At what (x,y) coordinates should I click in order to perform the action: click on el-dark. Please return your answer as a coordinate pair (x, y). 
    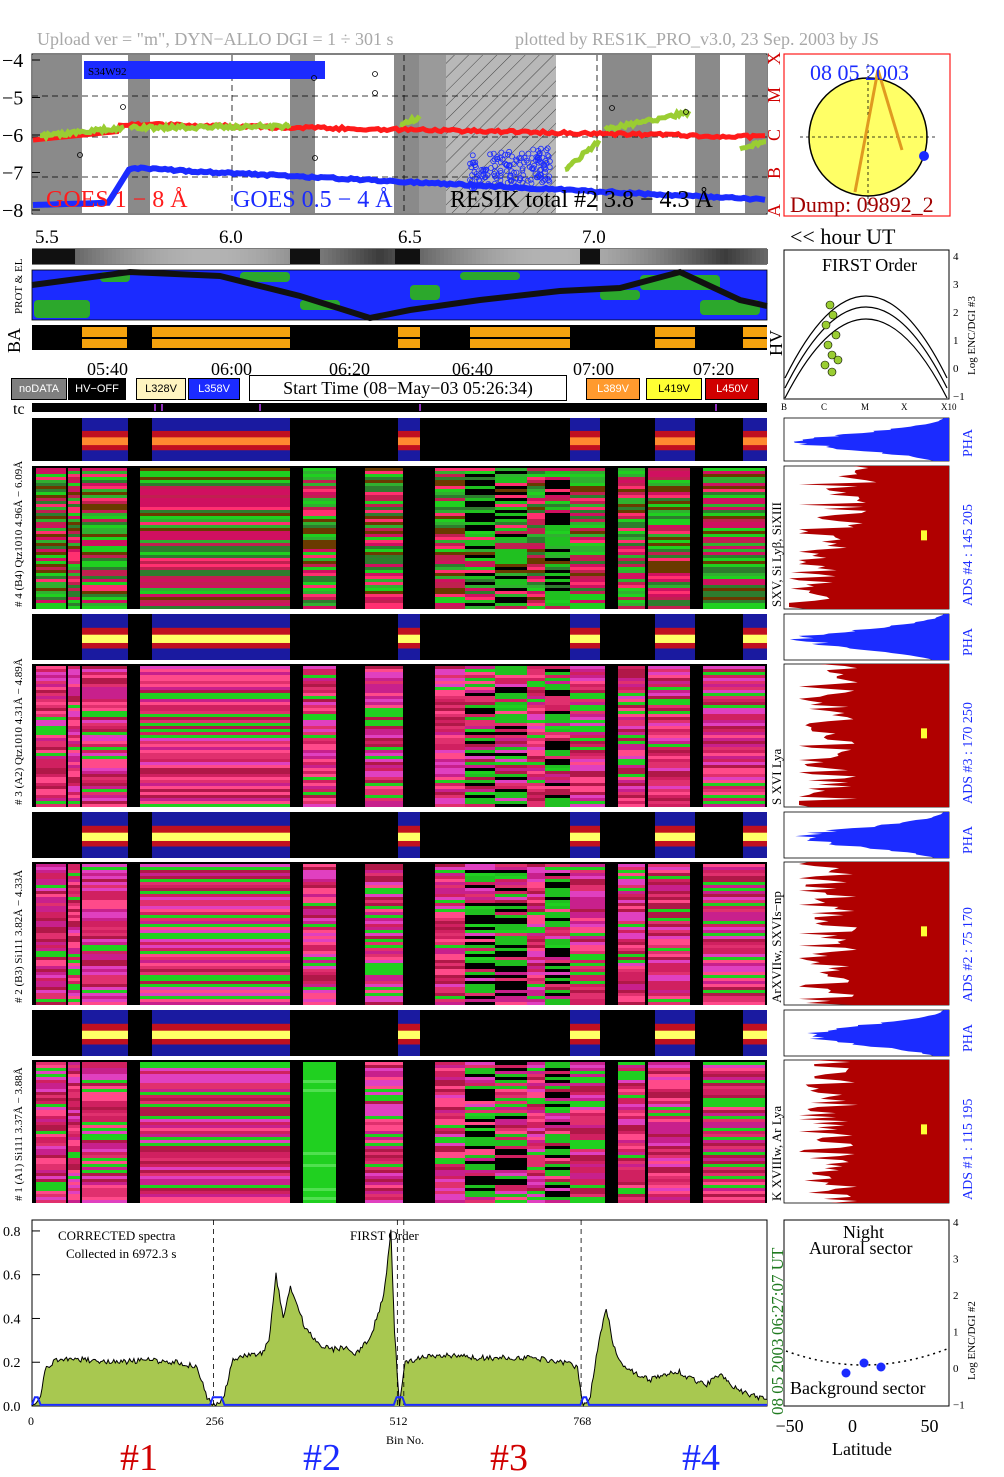
    Looking at the image, I should click on (590, 256).